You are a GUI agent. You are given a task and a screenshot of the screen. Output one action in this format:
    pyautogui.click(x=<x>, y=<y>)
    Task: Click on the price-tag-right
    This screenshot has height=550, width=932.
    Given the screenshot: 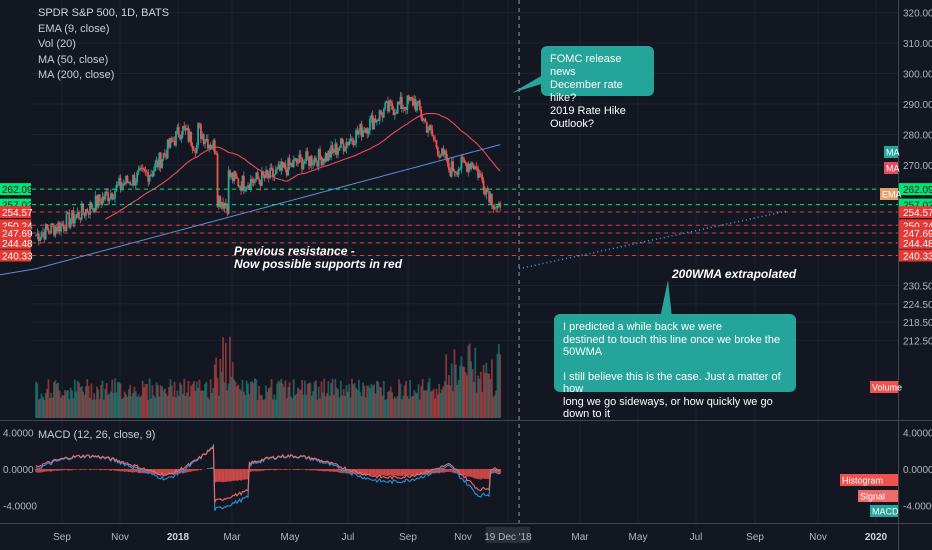 What is the action you would take?
    pyautogui.click(x=915, y=212)
    